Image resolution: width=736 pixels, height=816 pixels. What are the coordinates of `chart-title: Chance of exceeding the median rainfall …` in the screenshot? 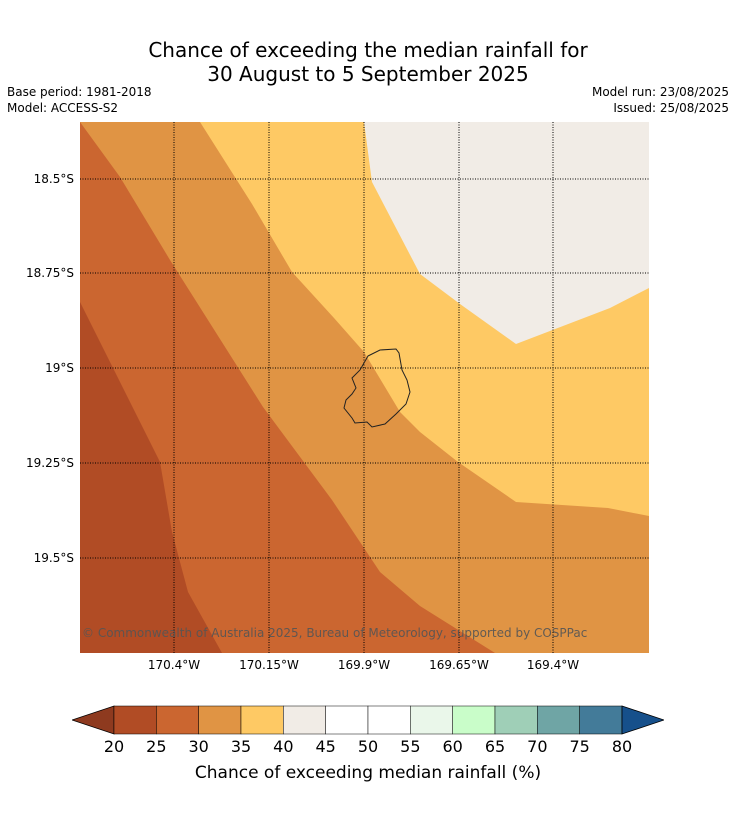 It's located at (368, 62).